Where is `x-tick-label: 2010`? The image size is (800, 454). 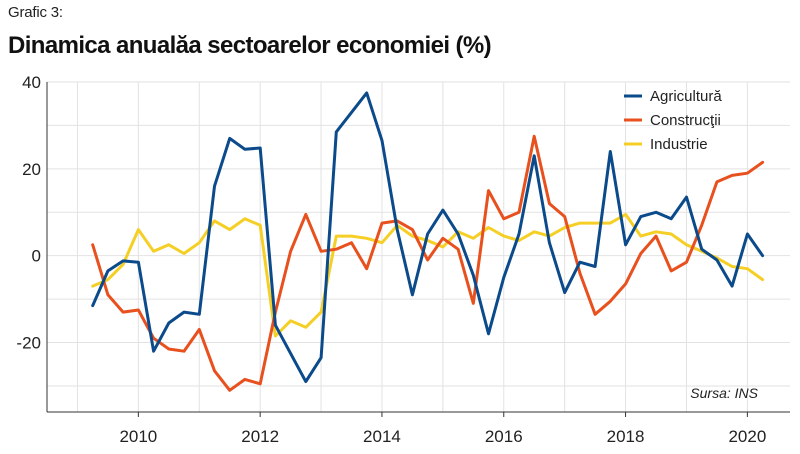
x-tick-label: 2010 is located at coordinates (138, 436).